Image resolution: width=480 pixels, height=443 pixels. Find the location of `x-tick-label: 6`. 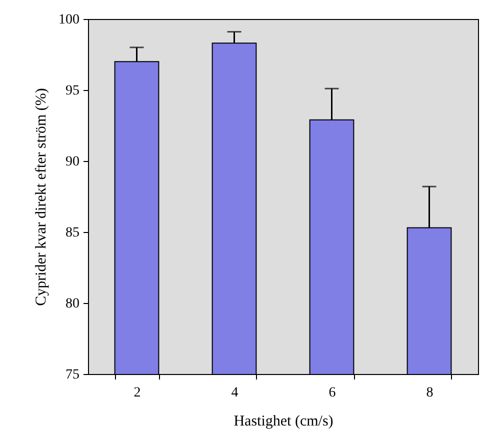

x-tick-label: 6 is located at coordinates (332, 393).